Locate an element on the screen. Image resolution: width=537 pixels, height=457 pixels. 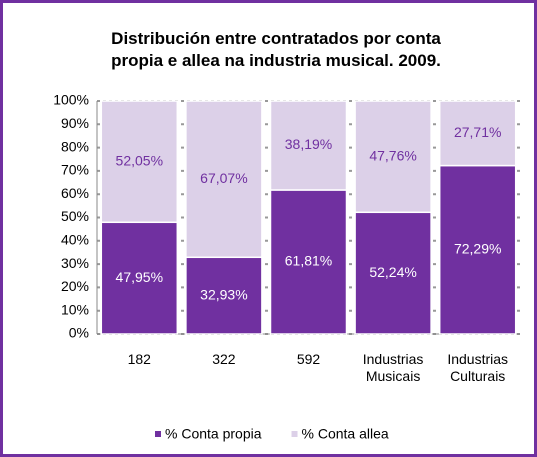
x-tick-label: 322 is located at coordinates (224, 359).